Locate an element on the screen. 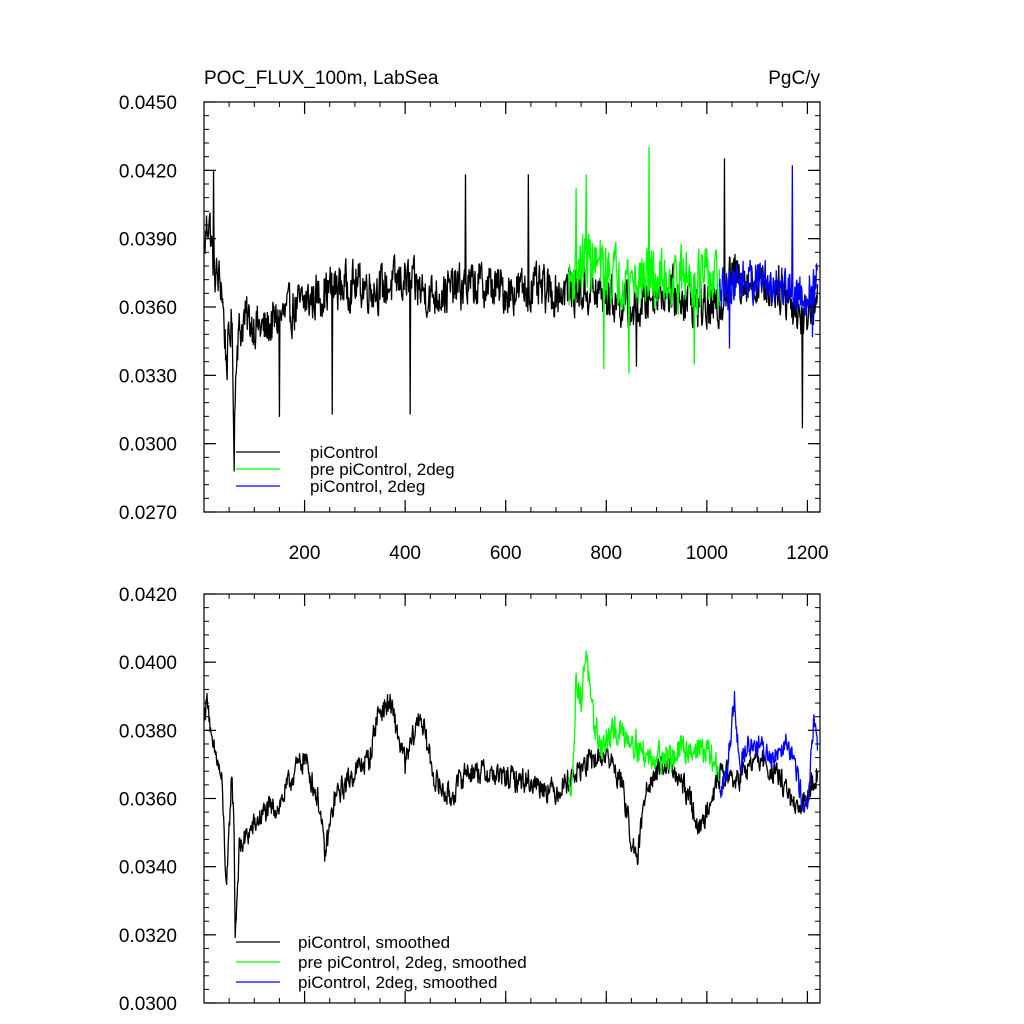 The image size is (1024, 1024). x-tick-label: 600 is located at coordinates (506, 553).